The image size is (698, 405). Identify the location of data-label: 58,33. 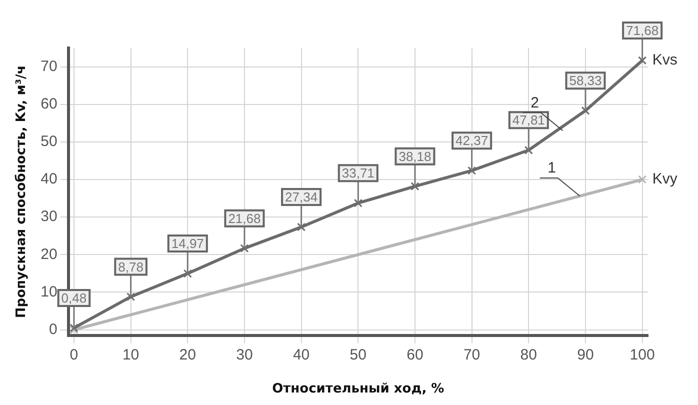
(585, 80).